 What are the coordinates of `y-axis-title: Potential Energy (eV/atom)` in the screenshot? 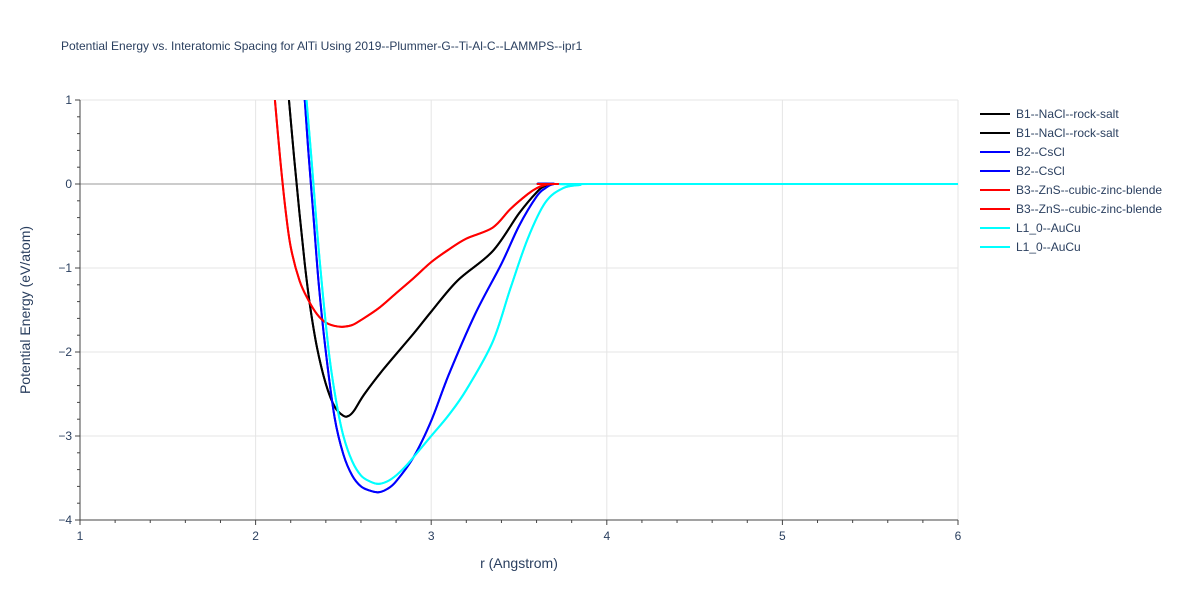 It's located at (25, 310).